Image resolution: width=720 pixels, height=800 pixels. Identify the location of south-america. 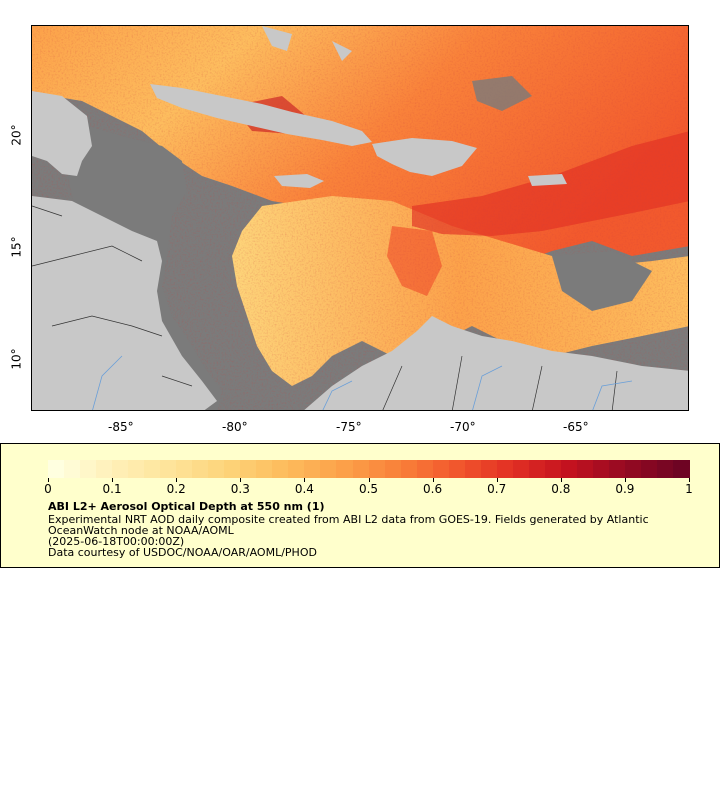
(496, 363).